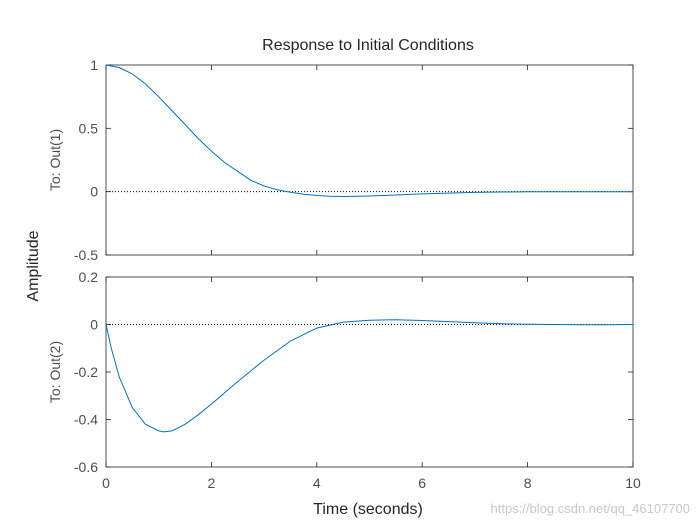 The height and width of the screenshot is (525, 700). What do you see at coordinates (212, 483) in the screenshot?
I see `x-tick-label: 2` at bounding box center [212, 483].